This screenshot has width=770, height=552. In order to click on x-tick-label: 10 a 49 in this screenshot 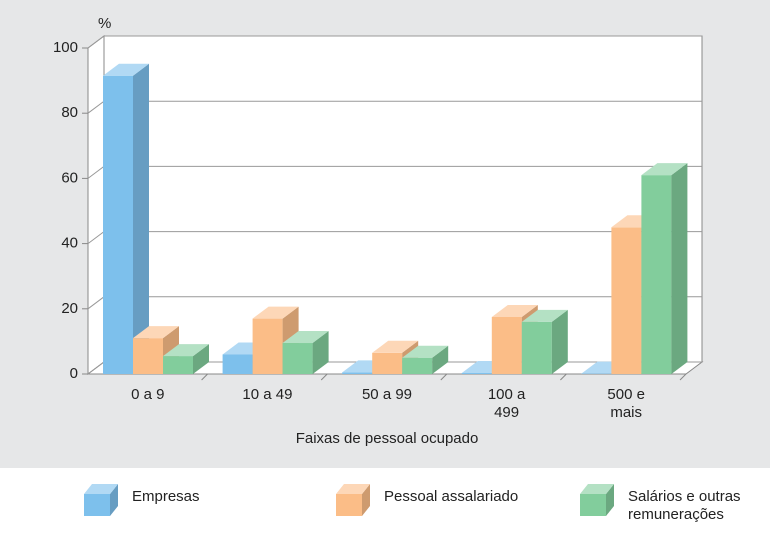, I will do `click(267, 394)`.